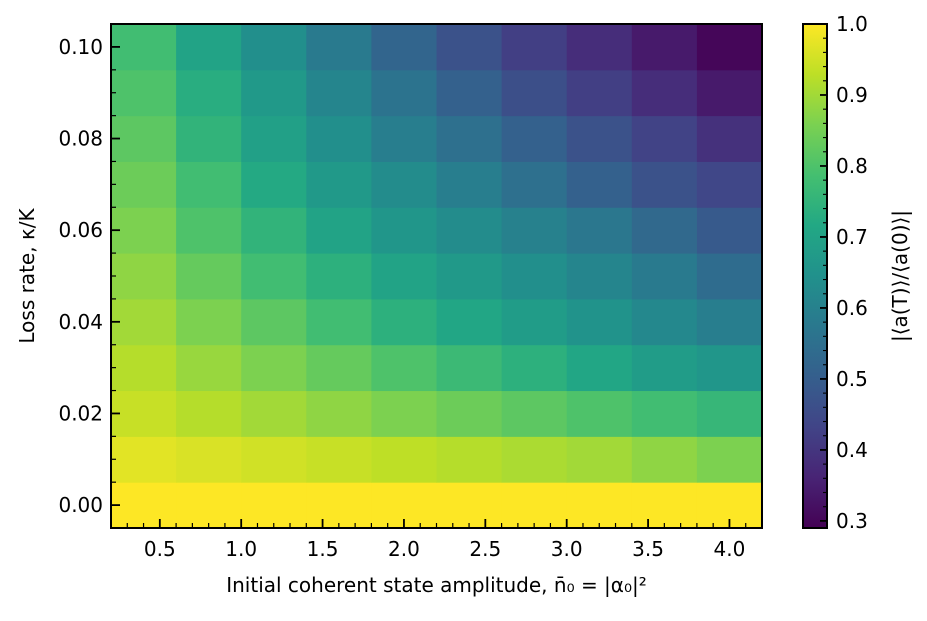  What do you see at coordinates (648, 549) in the screenshot?
I see `x-tick-label: 3.5` at bounding box center [648, 549].